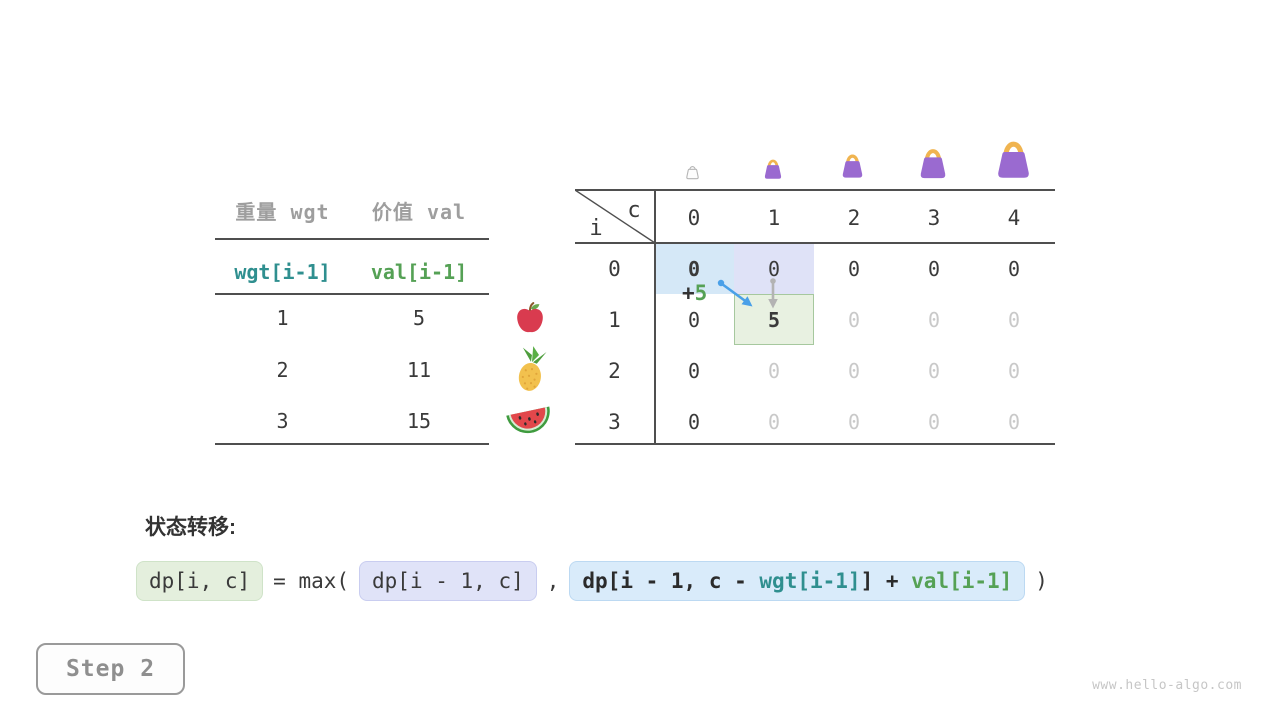 The image size is (1280, 720). What do you see at coordinates (530, 318) in the screenshot?
I see `apple-icon` at bounding box center [530, 318].